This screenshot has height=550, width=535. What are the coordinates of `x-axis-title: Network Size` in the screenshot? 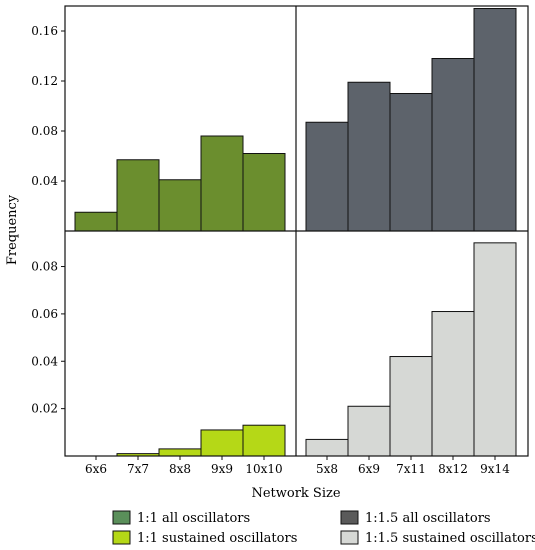 It's located at (295, 493).